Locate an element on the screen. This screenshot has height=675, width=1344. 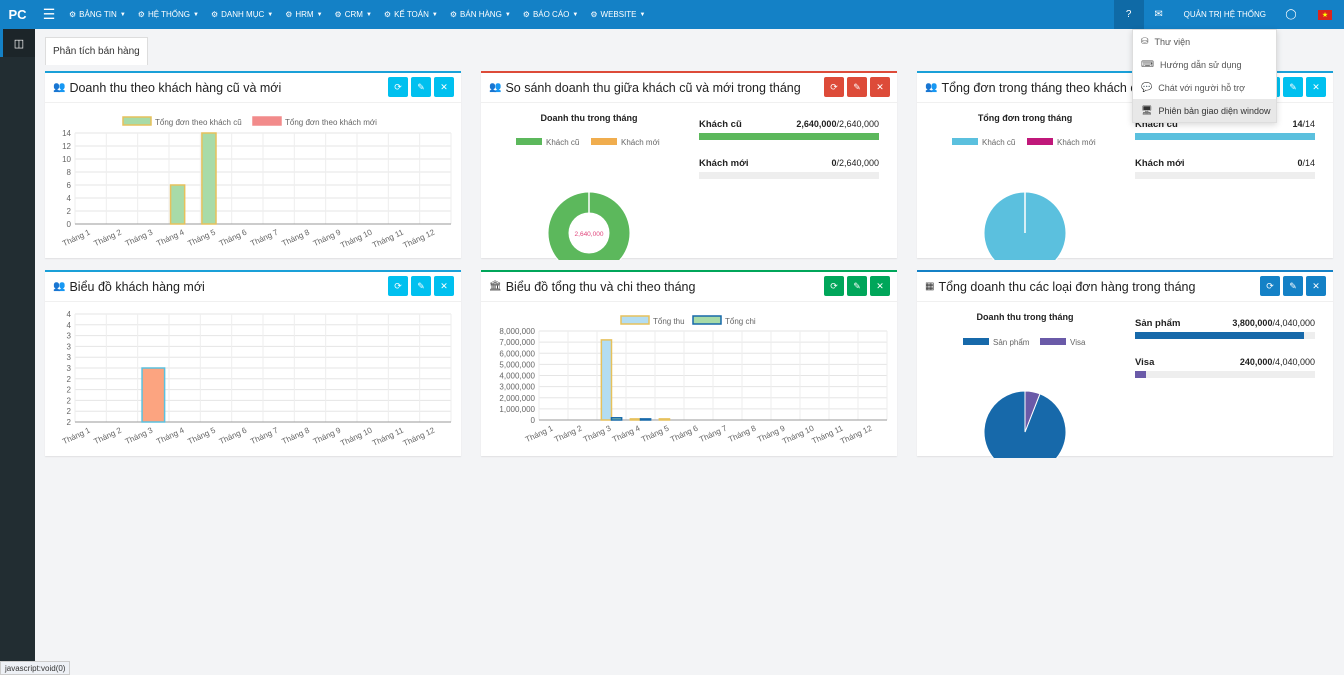
dropdown-item-3: 🖥 Phiên bản giao diện window is located at coordinates (1204, 110).